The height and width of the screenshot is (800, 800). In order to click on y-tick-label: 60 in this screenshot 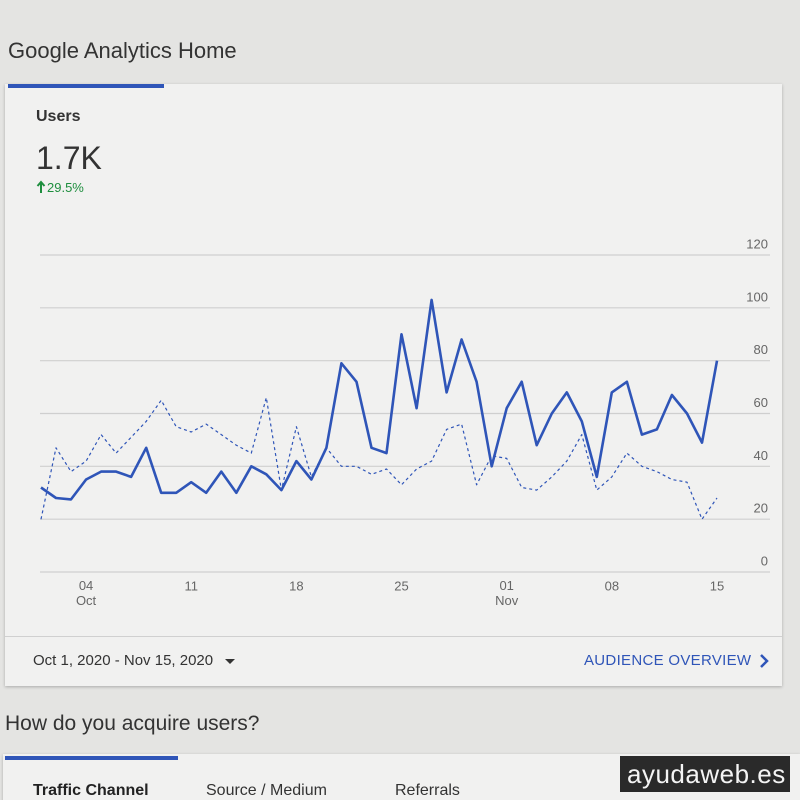, I will do `click(761, 402)`.